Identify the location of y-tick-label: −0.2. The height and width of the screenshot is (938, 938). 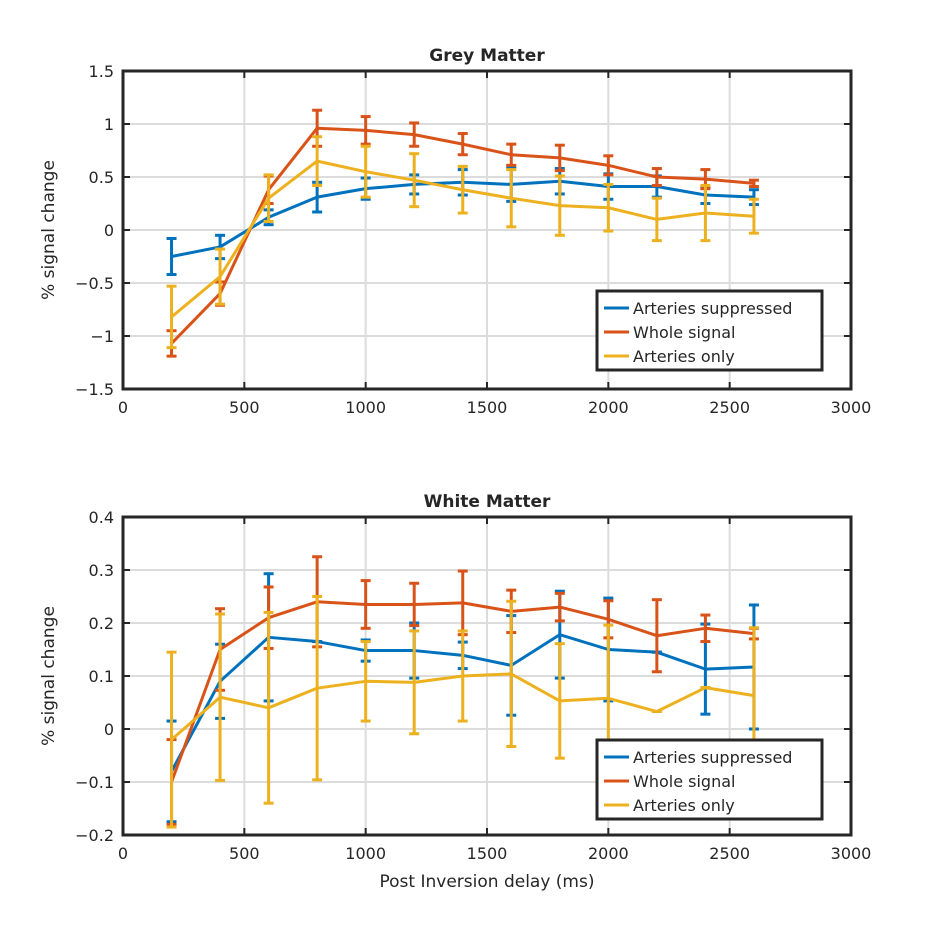
(94, 835).